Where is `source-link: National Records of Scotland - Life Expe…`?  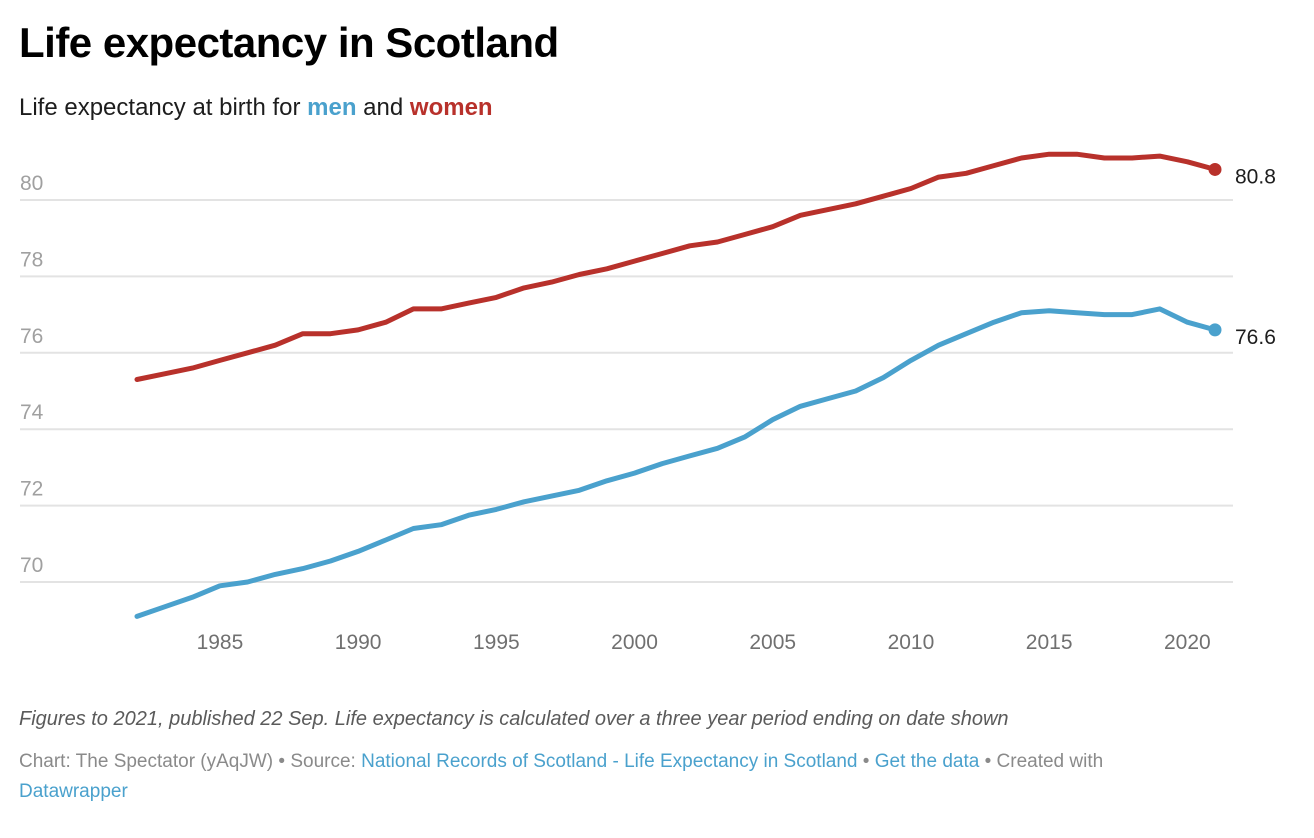
source-link: National Records of Scotland - Life Expe… is located at coordinates (609, 761).